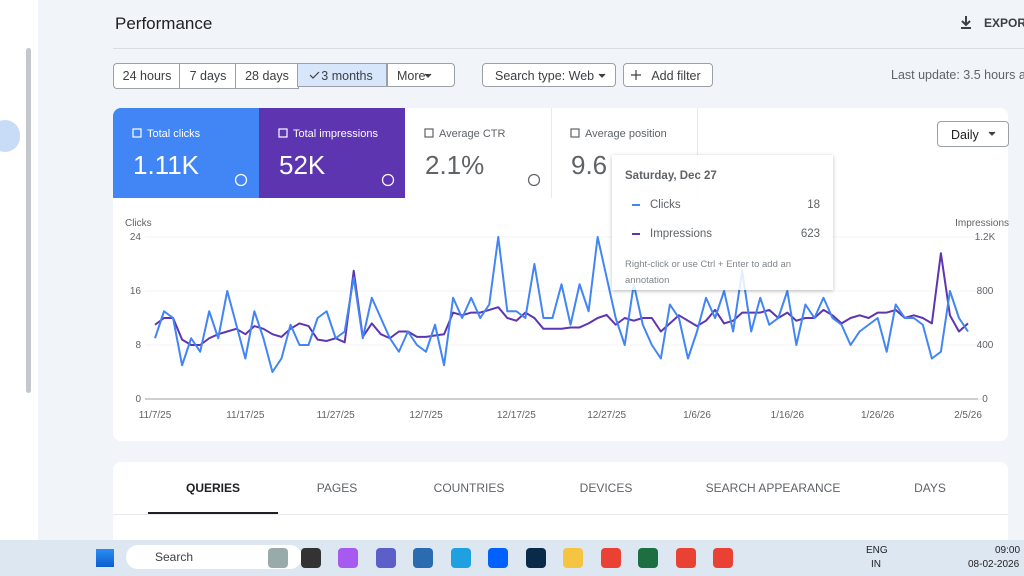 The width and height of the screenshot is (1024, 576). I want to click on tab: DAYS, so click(930, 488).